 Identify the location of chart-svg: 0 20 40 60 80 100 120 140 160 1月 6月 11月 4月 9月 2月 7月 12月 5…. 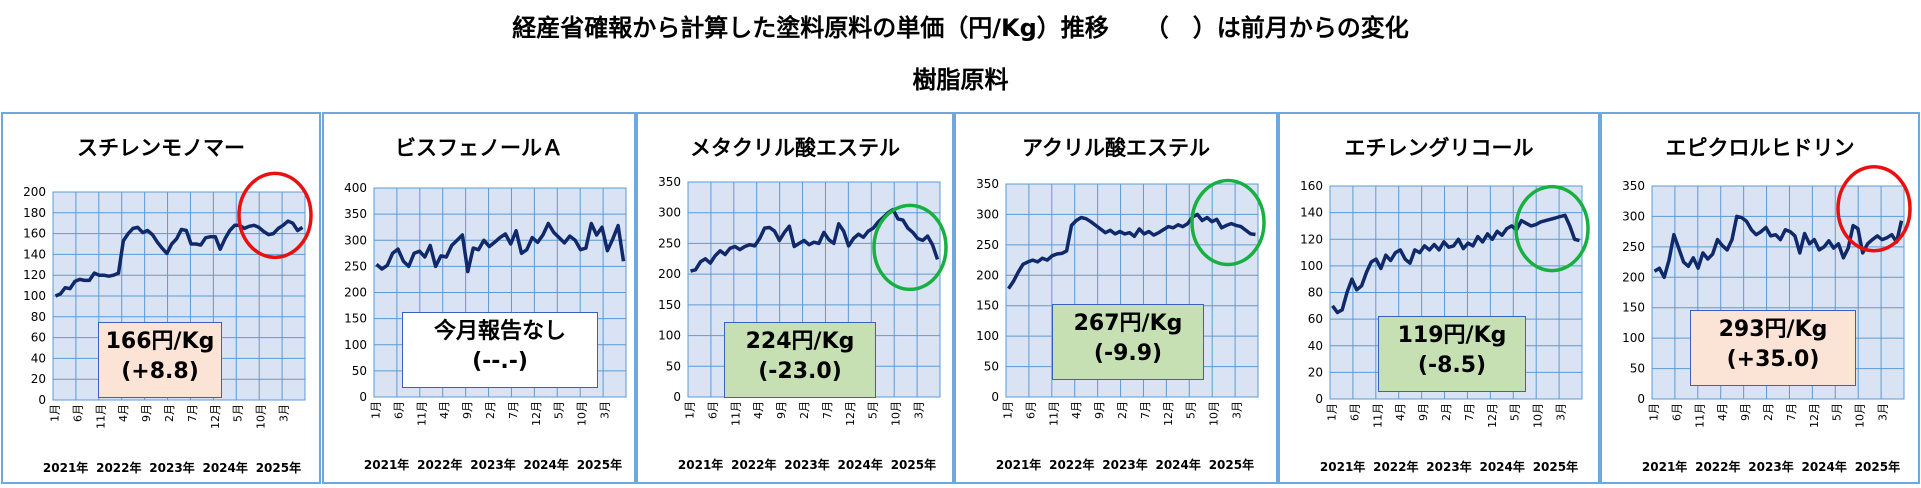
(1445, 326).